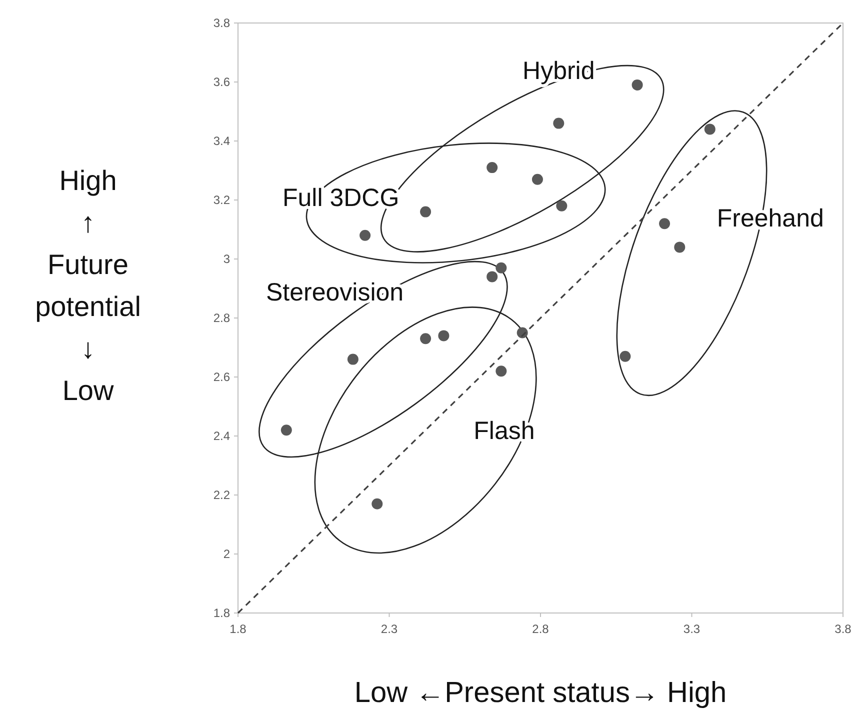 The height and width of the screenshot is (718, 859). What do you see at coordinates (221, 23) in the screenshot?
I see `y-tick-label: 3.8` at bounding box center [221, 23].